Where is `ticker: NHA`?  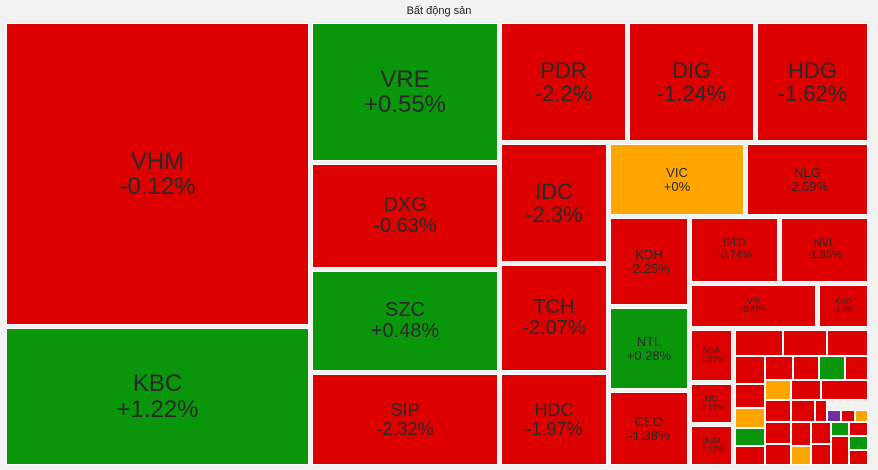 ticker: NHA is located at coordinates (711, 351).